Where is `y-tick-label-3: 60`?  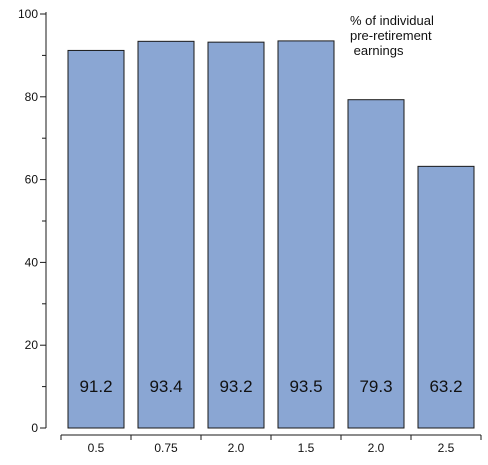 y-tick-label-3: 60 is located at coordinates (32, 180).